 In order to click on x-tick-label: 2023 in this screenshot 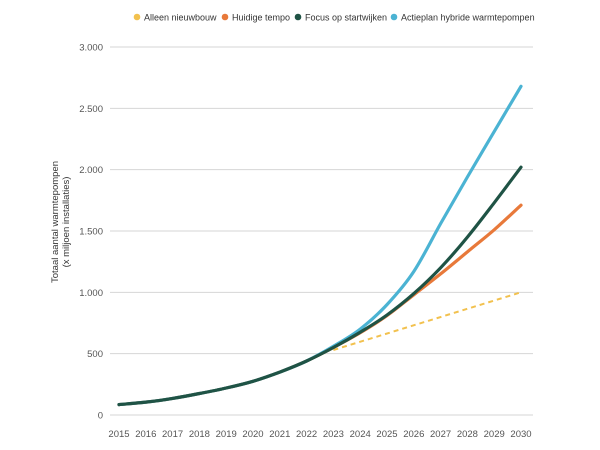, I will do `click(333, 434)`.